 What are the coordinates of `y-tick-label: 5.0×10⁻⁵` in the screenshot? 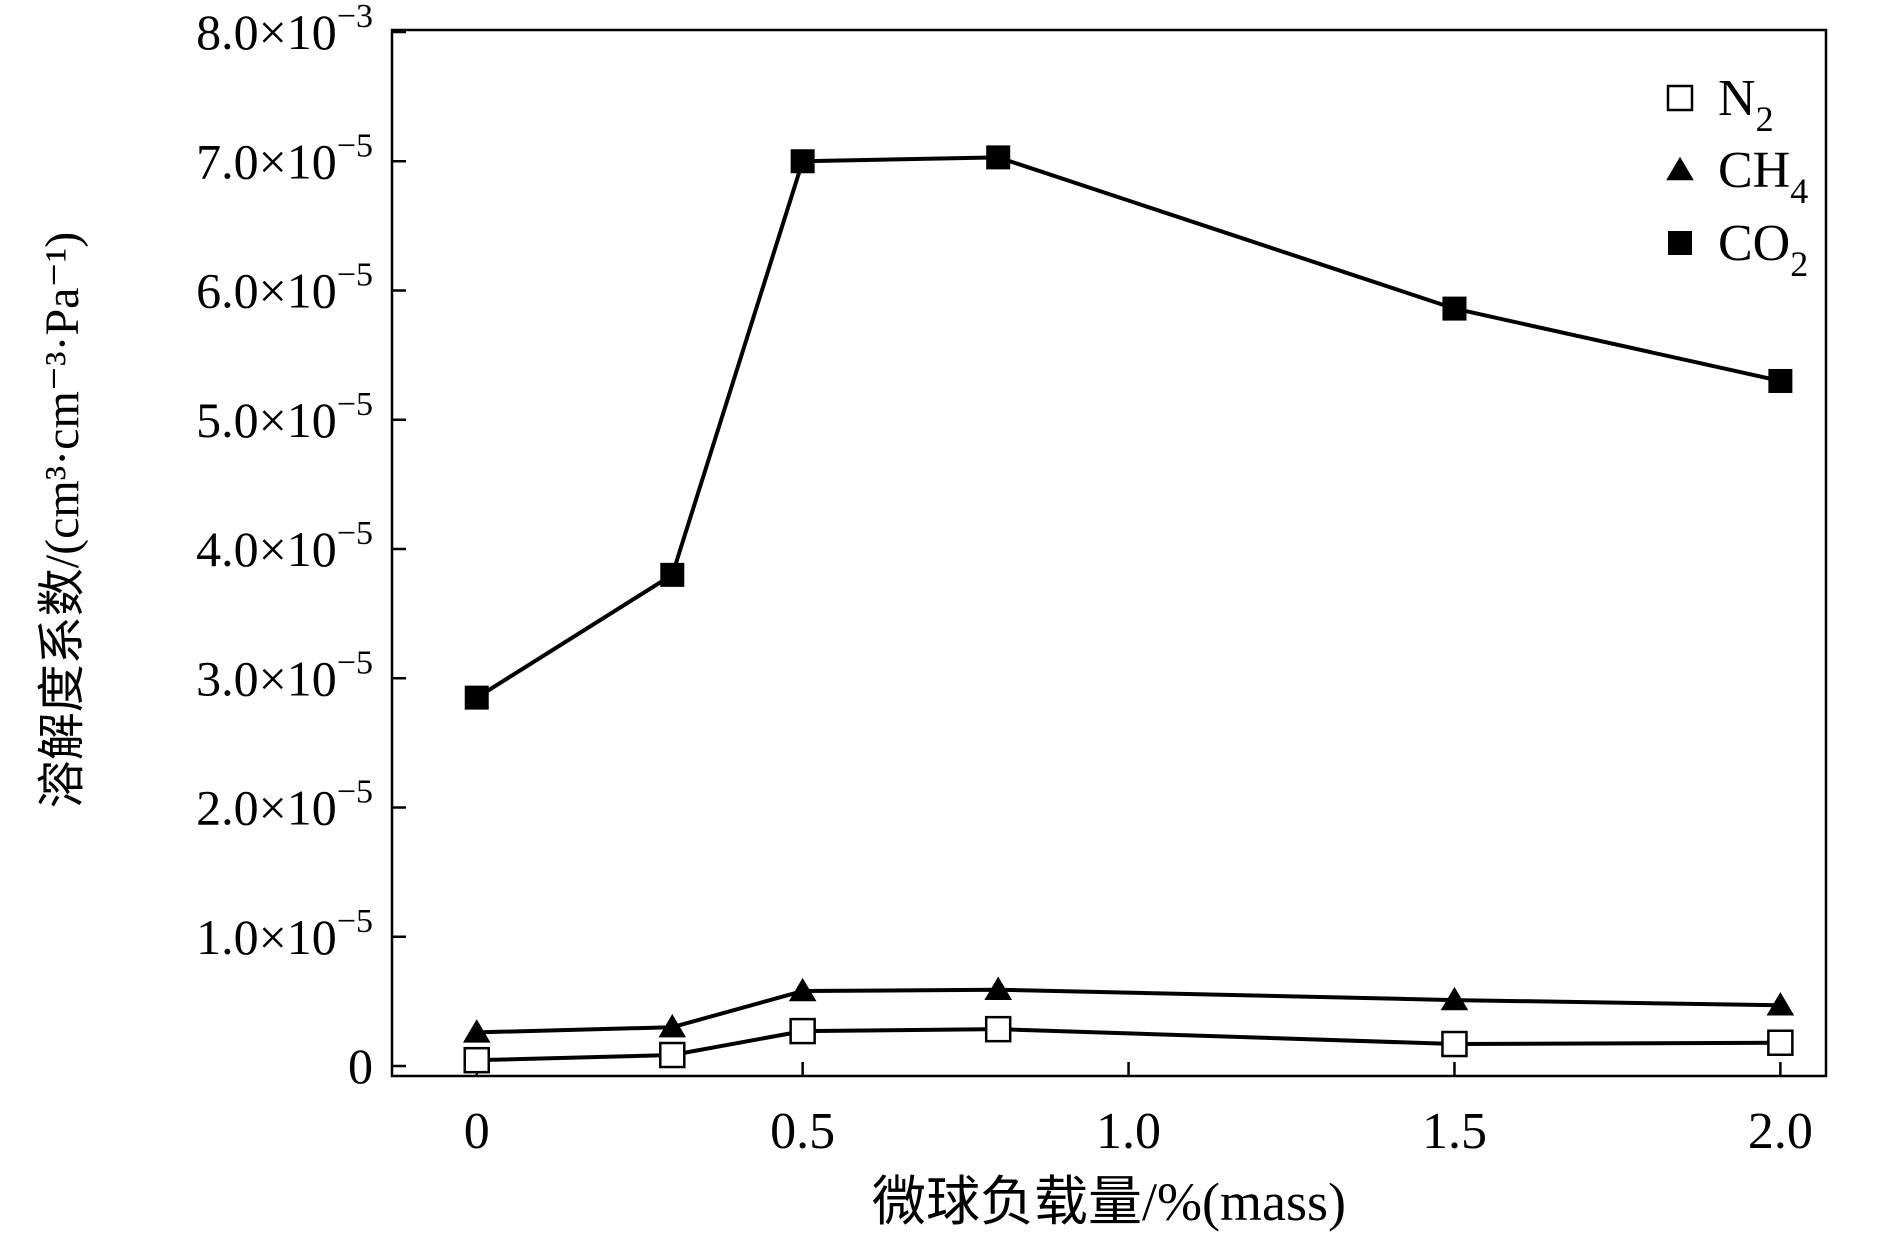 It's located at (284, 417).